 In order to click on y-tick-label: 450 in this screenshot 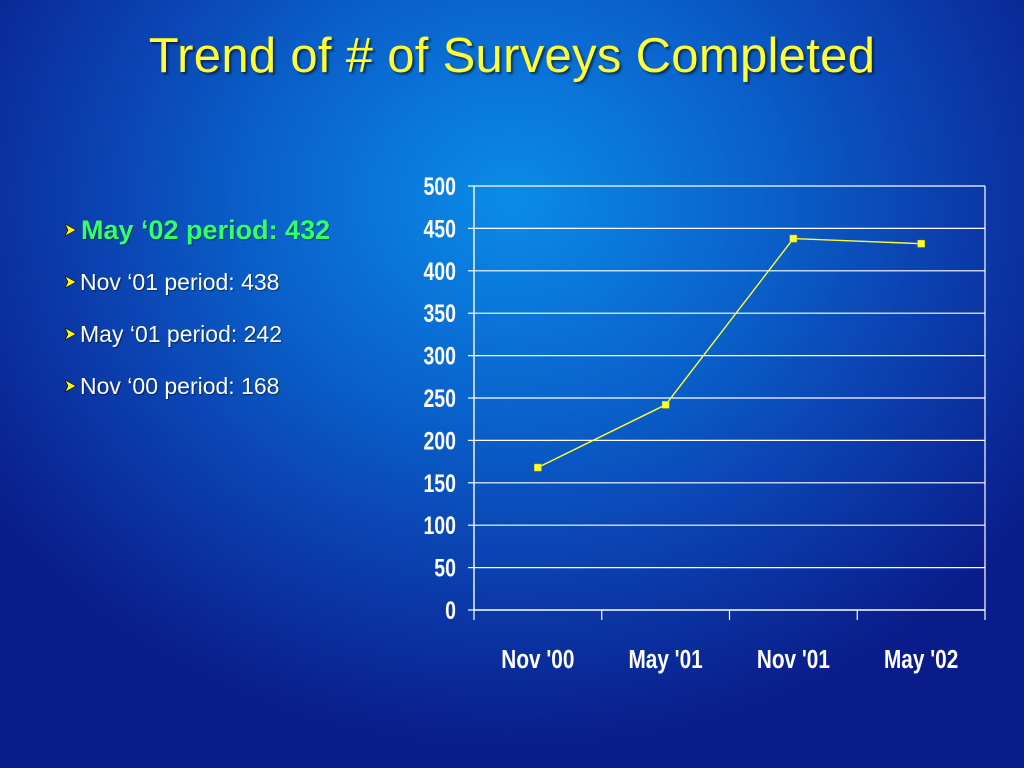, I will do `click(439, 229)`.